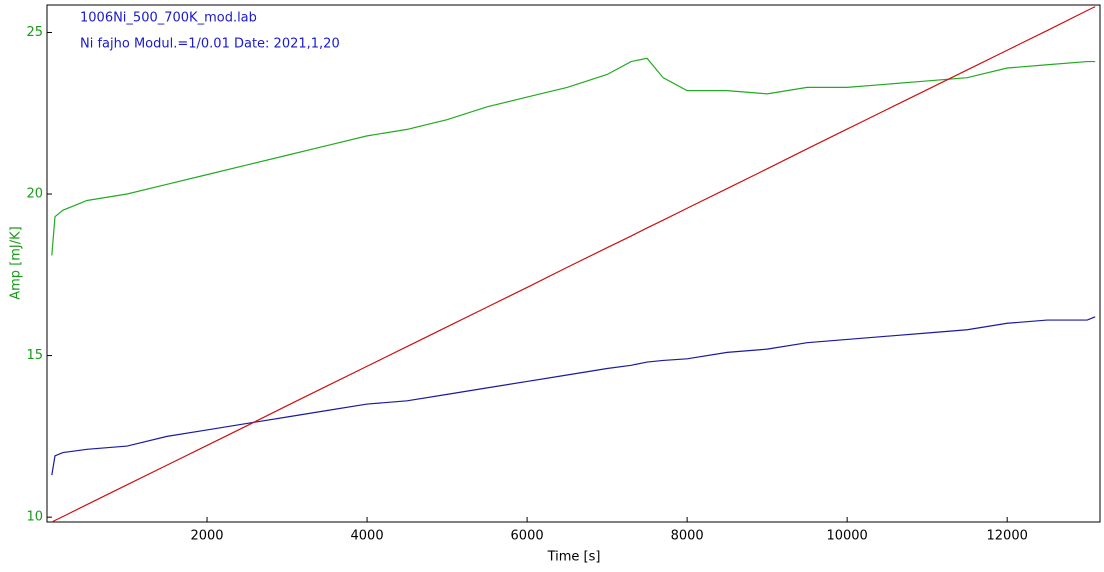 This screenshot has height=572, width=1104. I want to click on annotation: Ni fajho Modul.=1/0.01 Date: 2021,1,20, so click(210, 44).